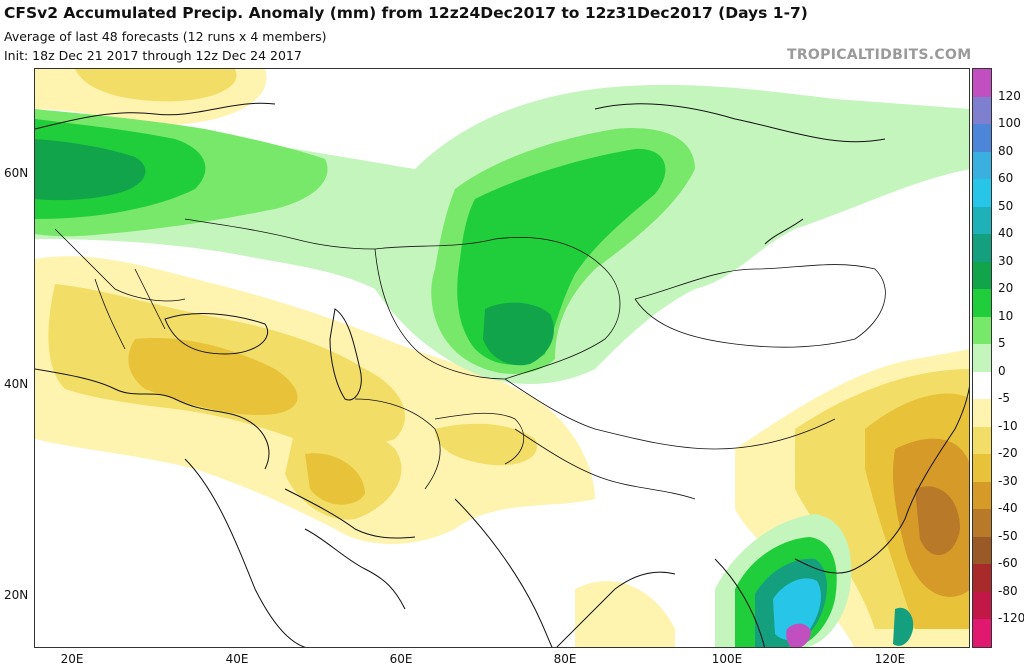 Image resolution: width=1024 pixels, height=668 pixels. Describe the element at coordinates (565, 572) in the screenshot. I see `coastline-india` at that location.